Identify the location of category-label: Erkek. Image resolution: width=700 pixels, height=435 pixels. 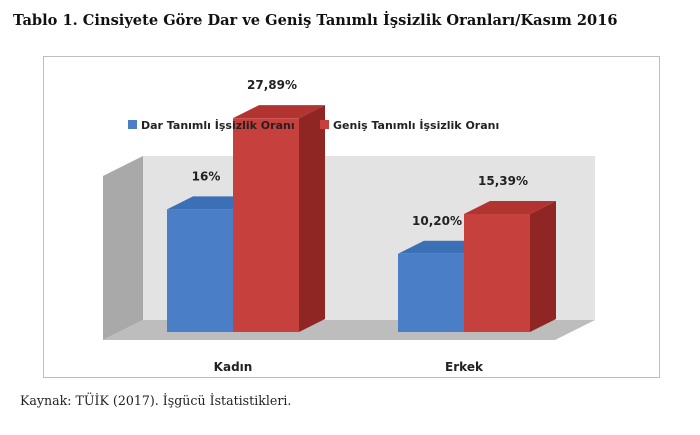
(464, 367).